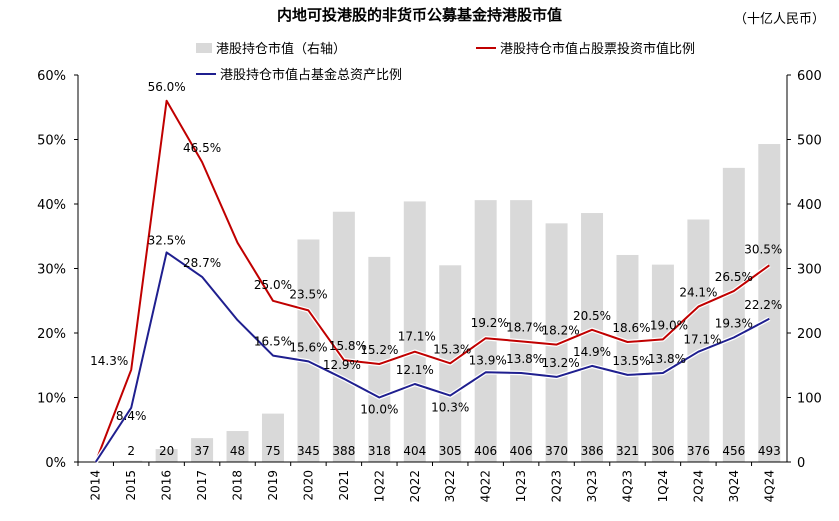 This screenshot has width=839, height=521. Describe the element at coordinates (109, 361) in the screenshot. I see `stock-ratio-label: 14.3%` at that location.